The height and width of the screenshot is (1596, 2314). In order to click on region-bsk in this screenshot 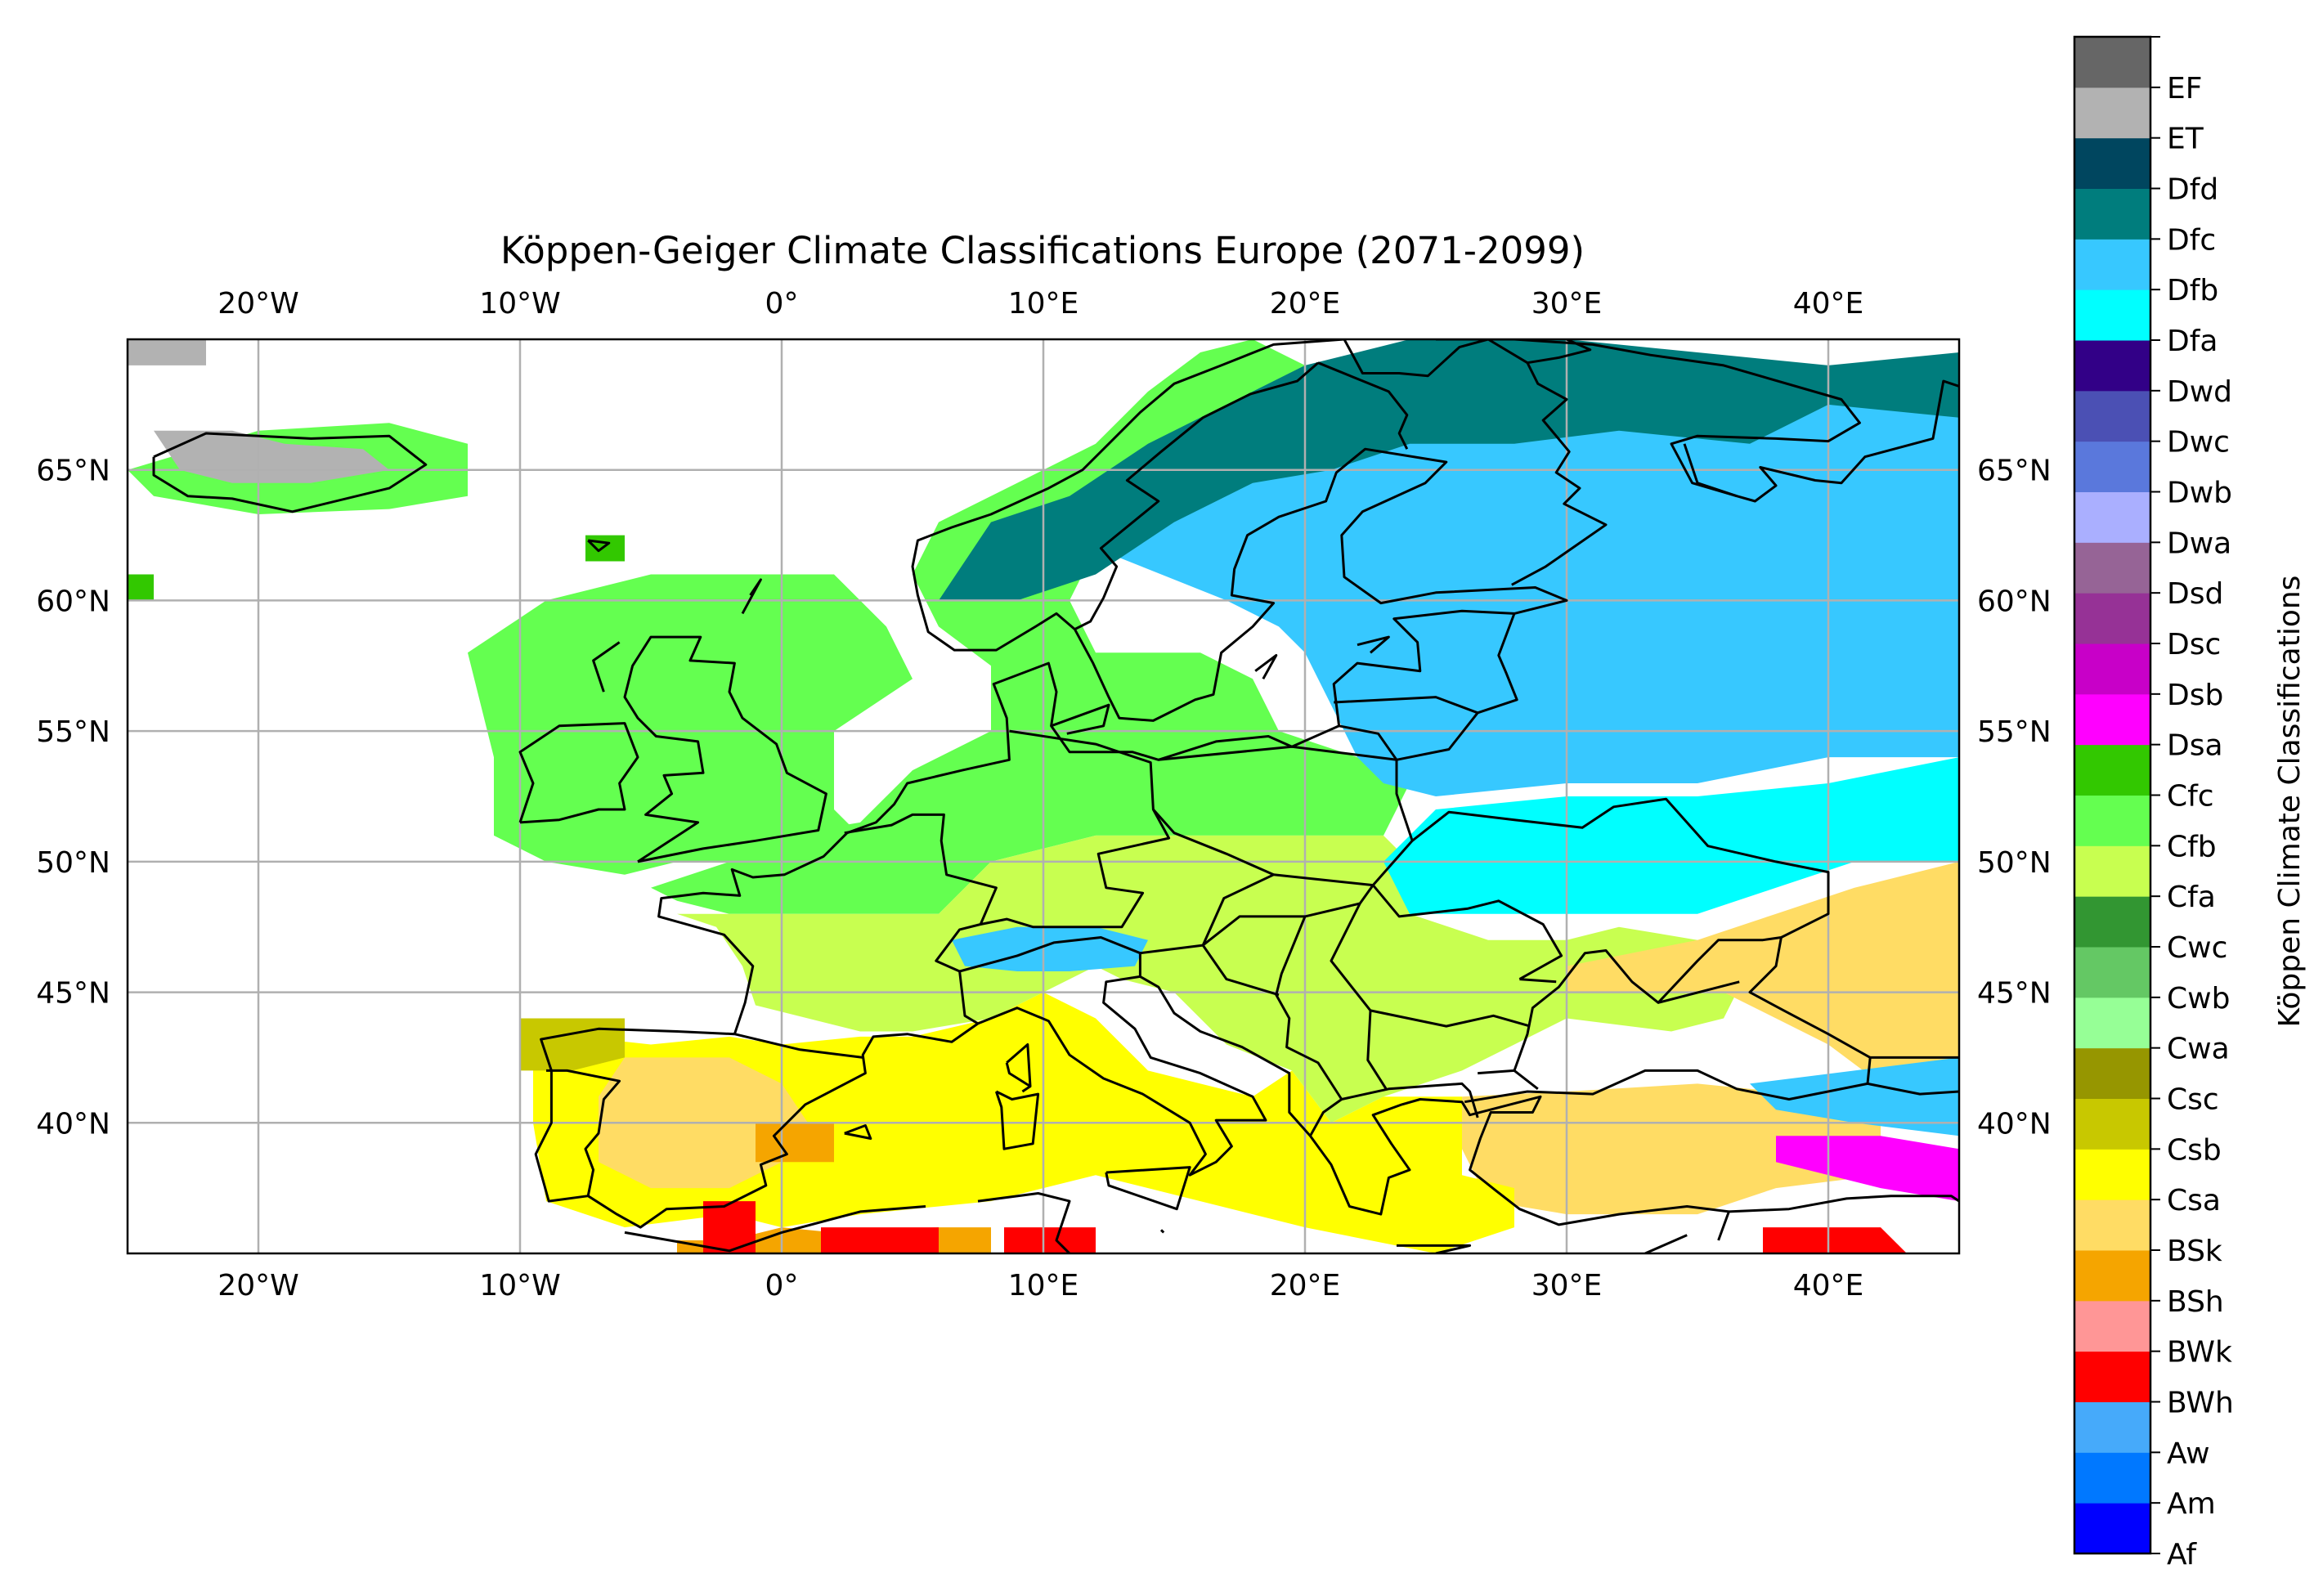, I will do `click(1763, 972)`.